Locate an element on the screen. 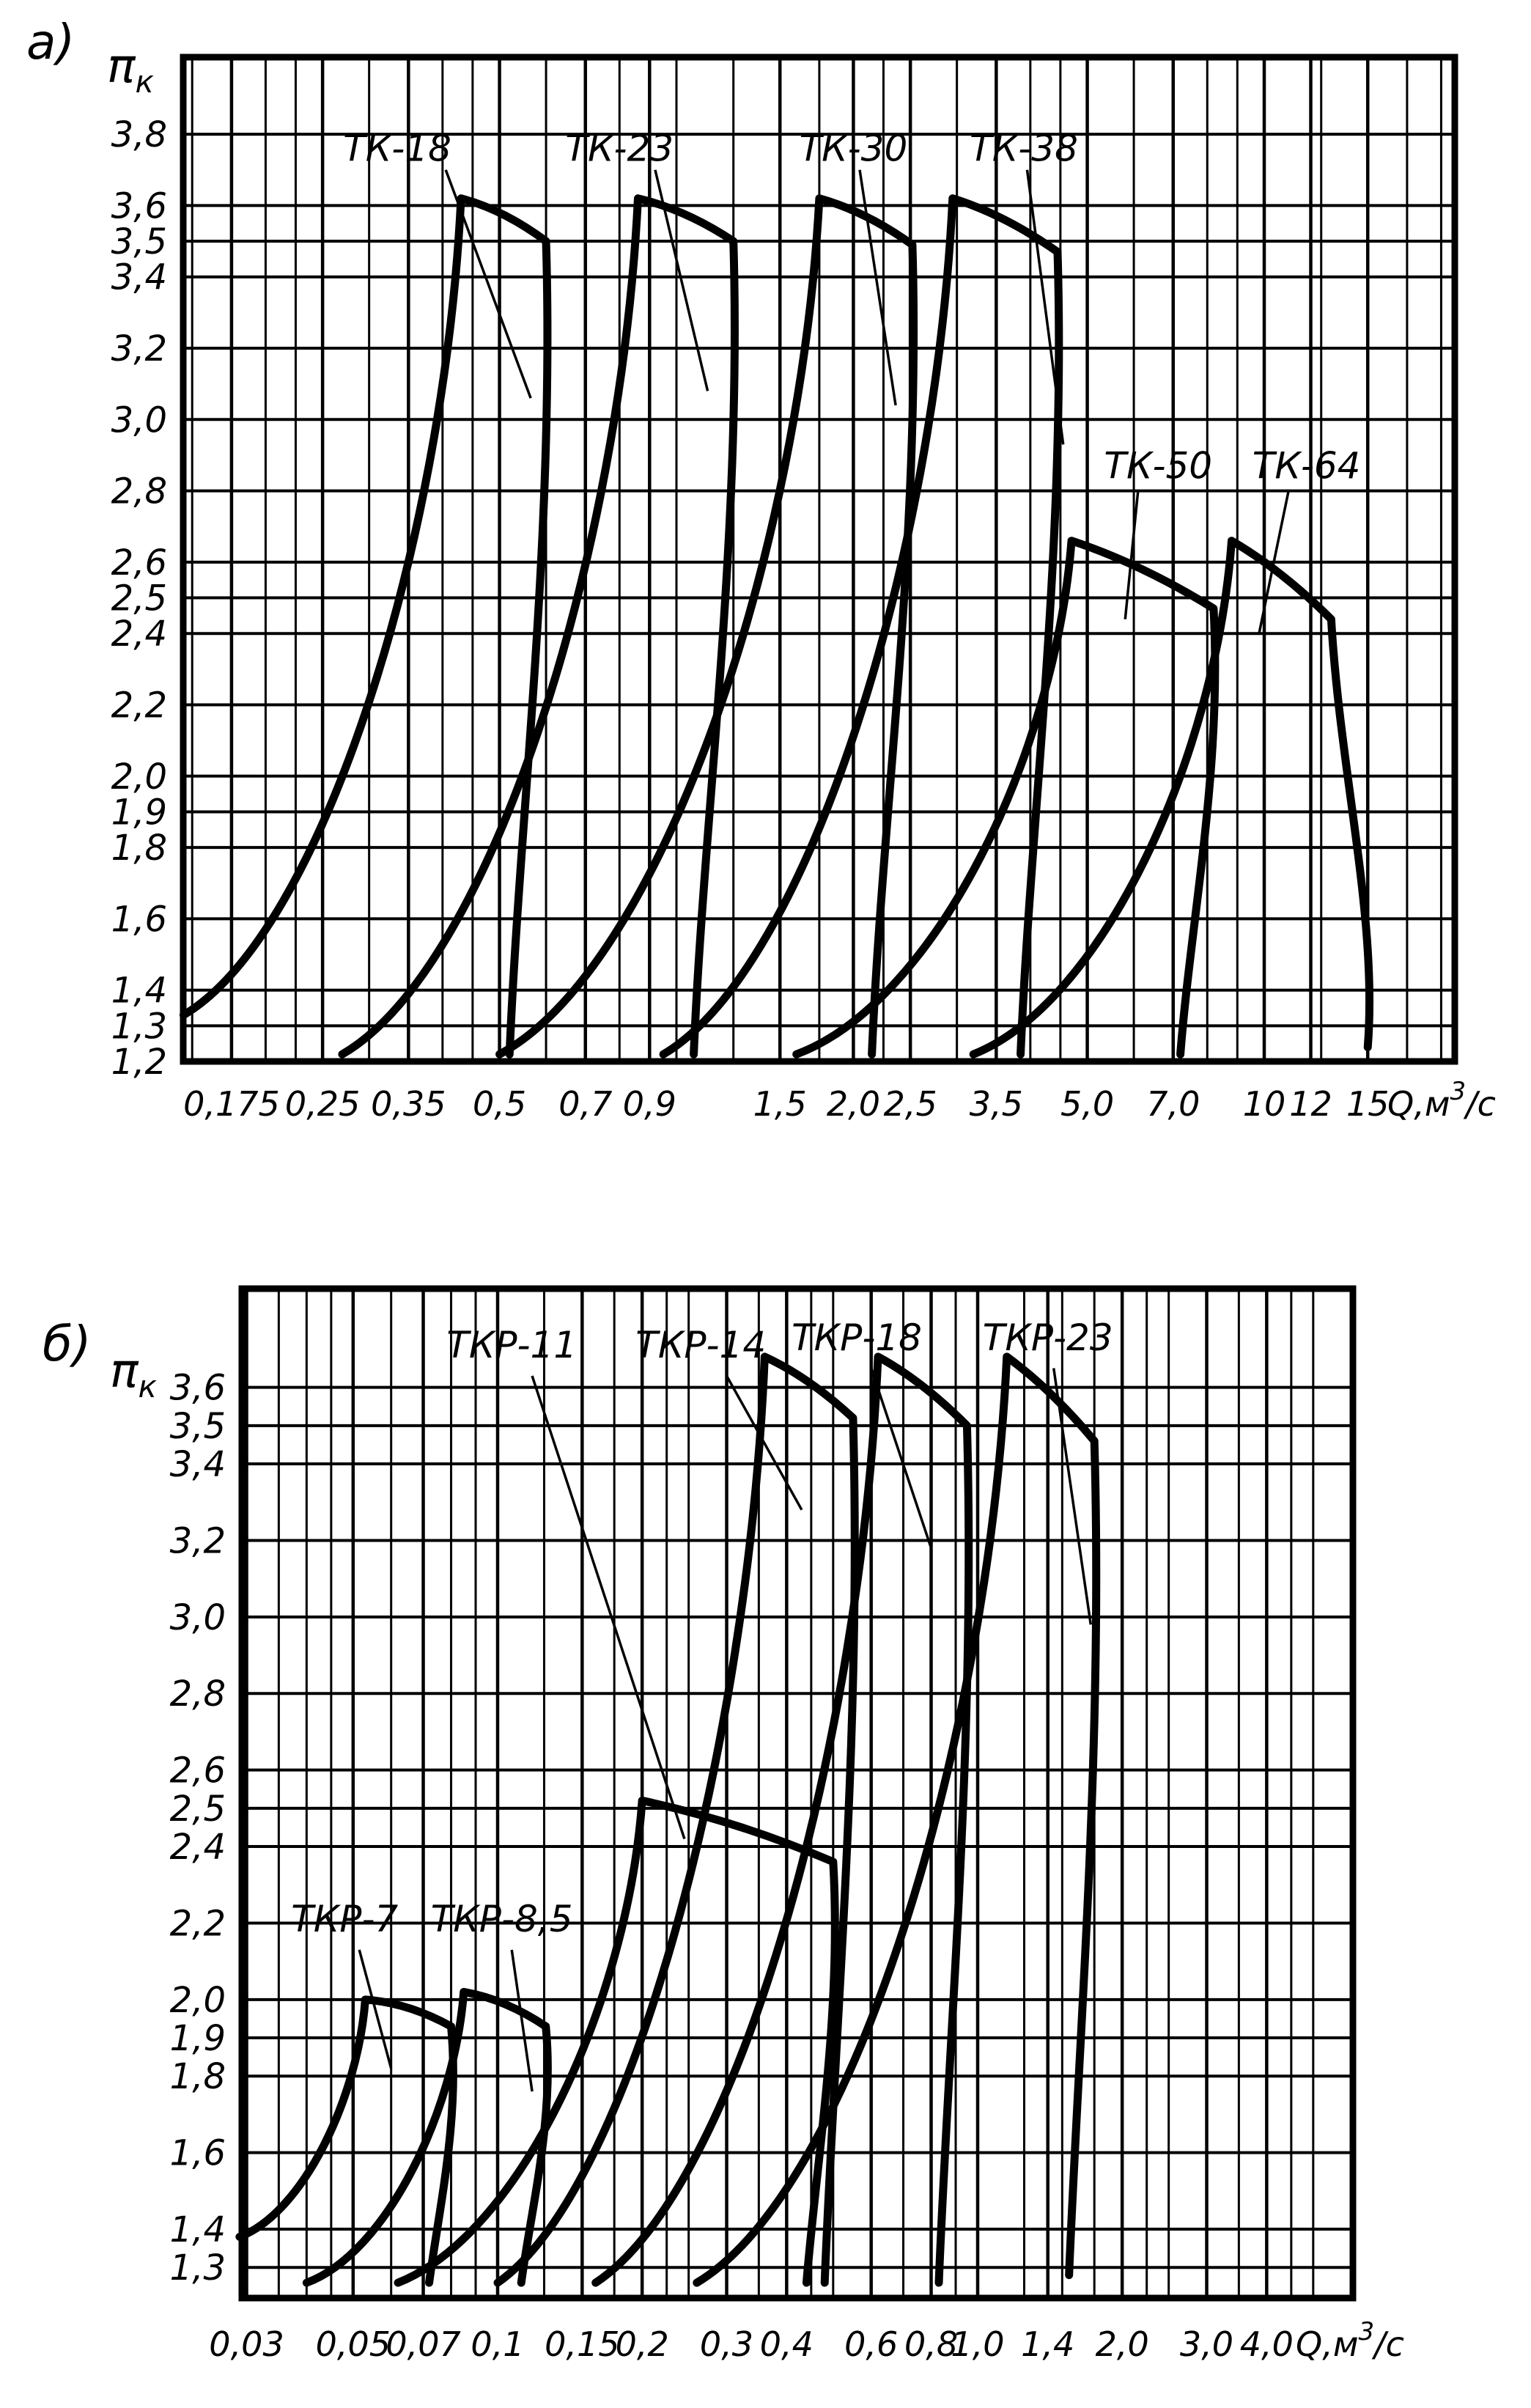 This screenshot has width=1531, height=2408. leader-ТКР-8,5 is located at coordinates (522, 2021).